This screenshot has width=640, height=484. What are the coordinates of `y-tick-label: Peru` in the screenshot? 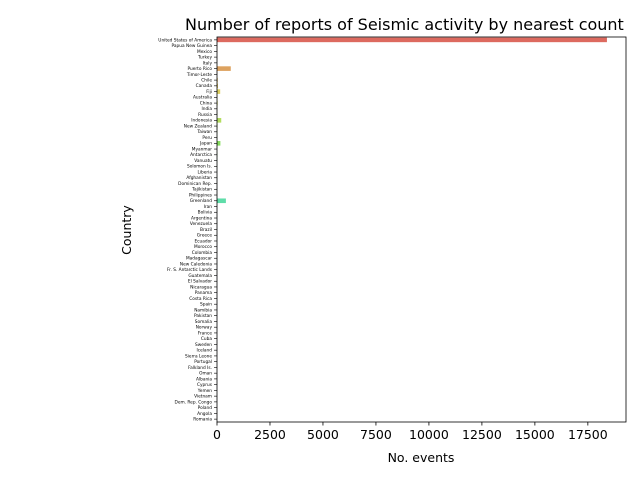 It's located at (207, 138).